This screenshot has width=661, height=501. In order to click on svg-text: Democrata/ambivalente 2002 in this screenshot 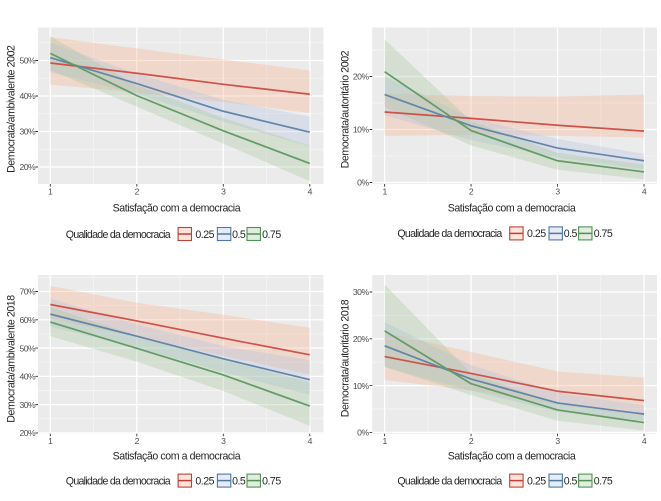, I will do `click(12, 109)`.